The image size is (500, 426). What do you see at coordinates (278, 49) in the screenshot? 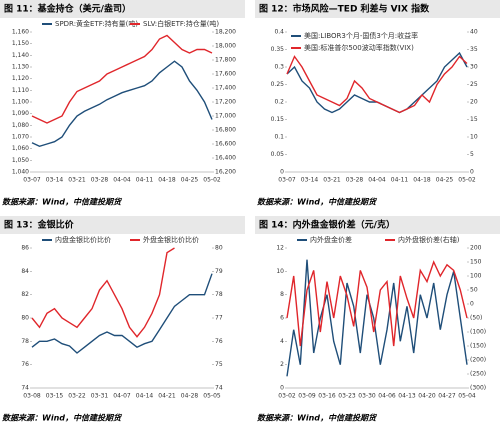
I see `y-tick-label: 0.35` at bounding box center [278, 49].